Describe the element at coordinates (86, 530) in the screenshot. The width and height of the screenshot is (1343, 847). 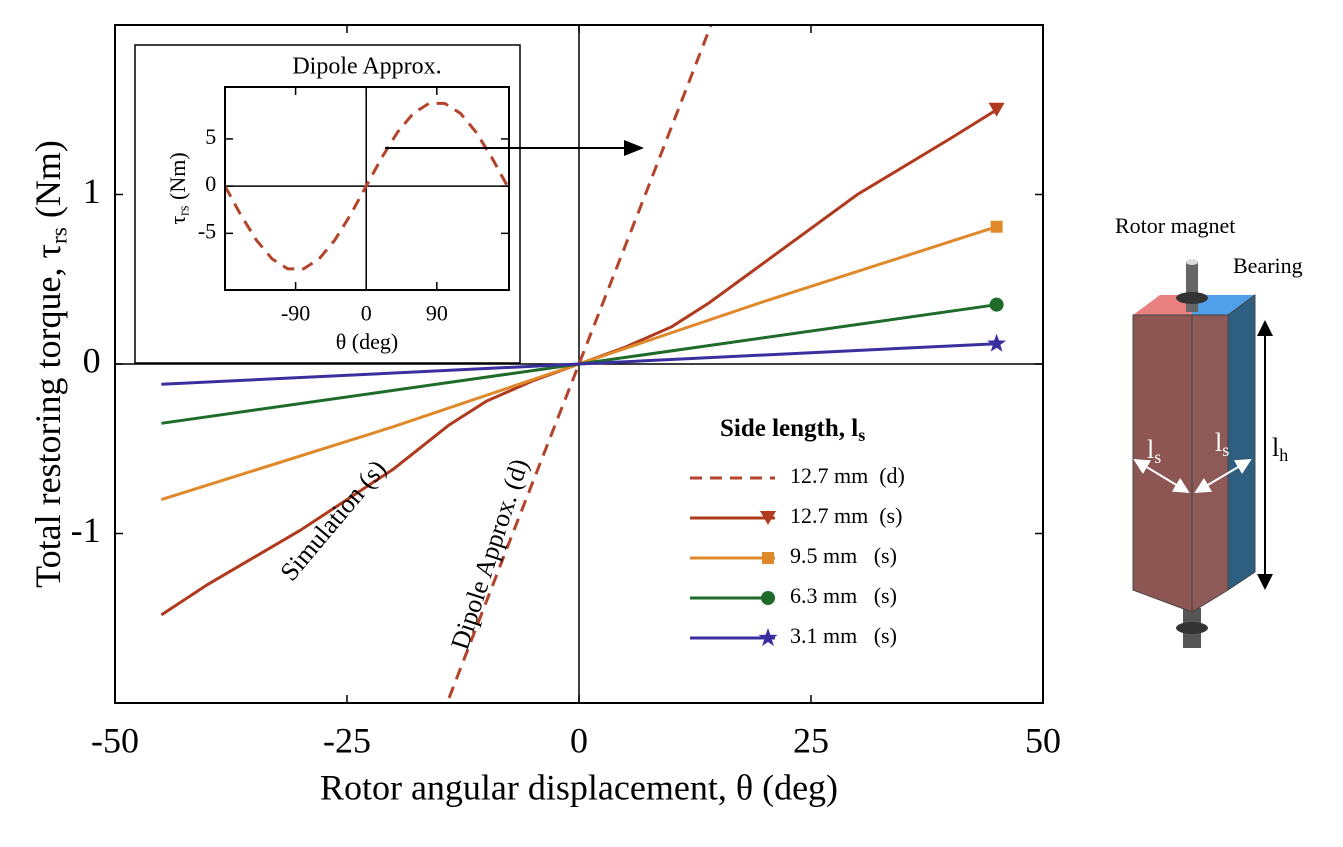
I see `y-tick-label: -1` at that location.